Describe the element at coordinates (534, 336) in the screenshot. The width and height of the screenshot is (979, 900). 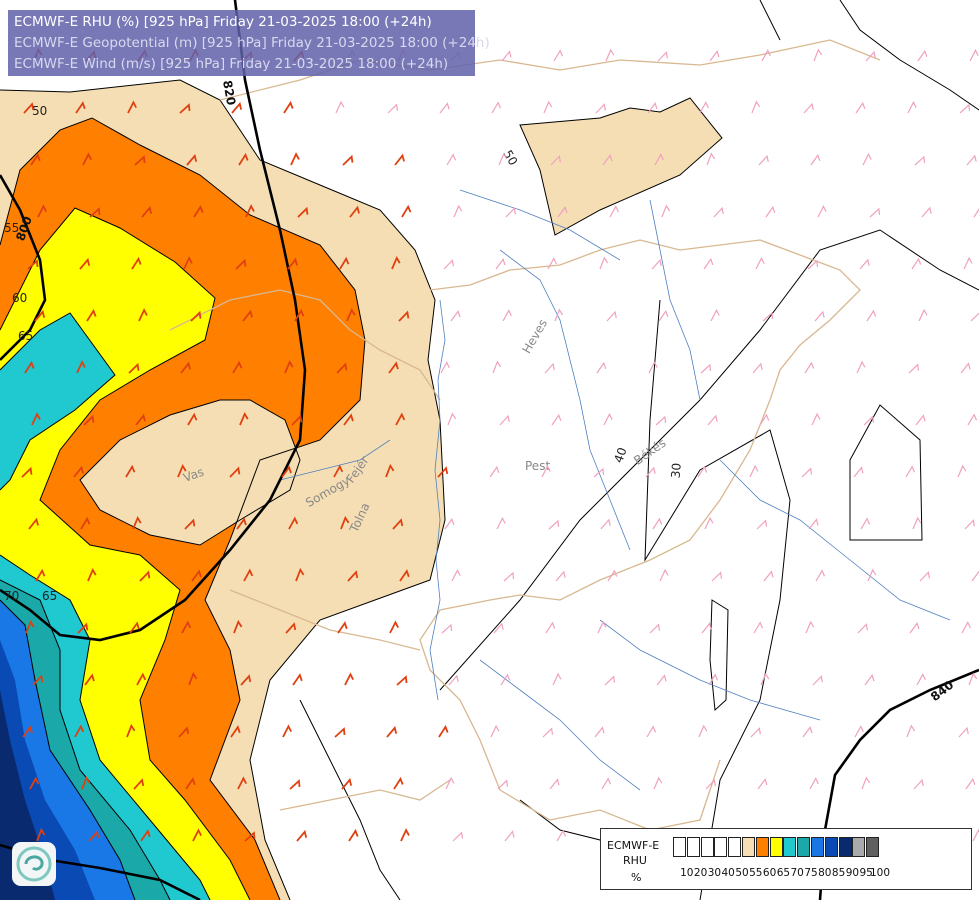
I see `place-heves: Heves` at that location.